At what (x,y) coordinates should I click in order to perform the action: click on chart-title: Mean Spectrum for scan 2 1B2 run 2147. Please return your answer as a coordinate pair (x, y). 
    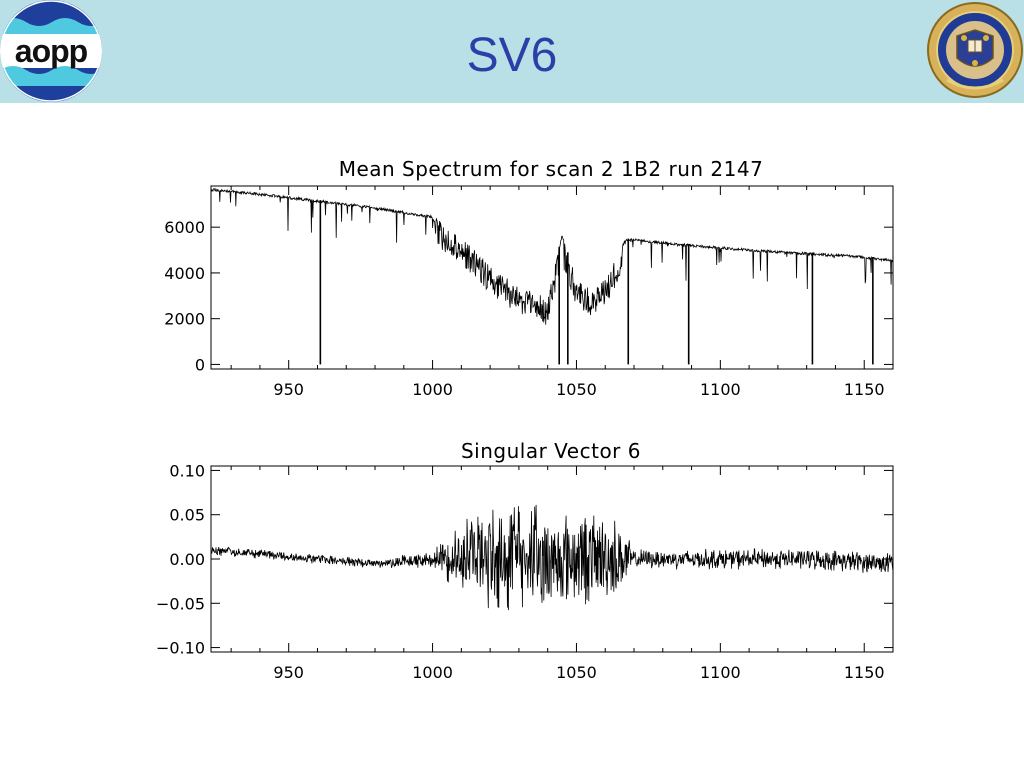
    Looking at the image, I should click on (551, 169).